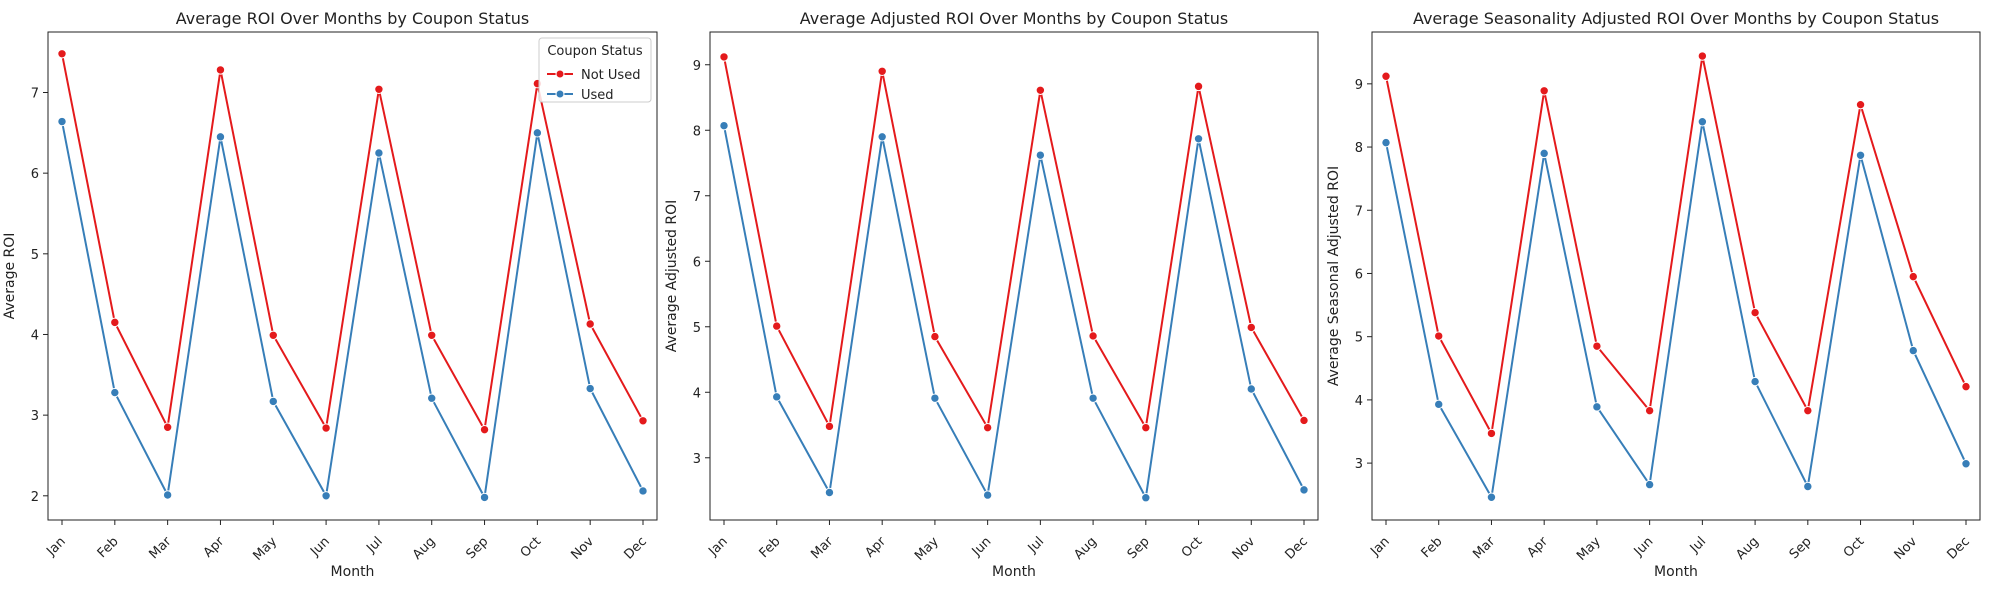 This screenshot has width=1990, height=590. I want to click on y-tick-label: 3, so click(697, 459).